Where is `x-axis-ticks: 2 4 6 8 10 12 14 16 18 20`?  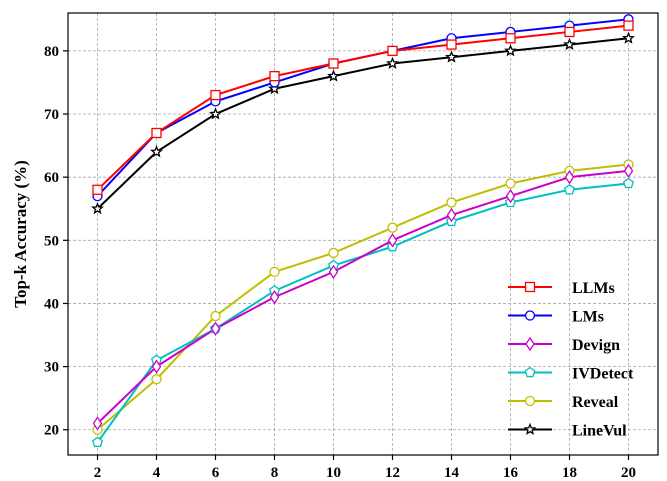
x-axis-ticks: 2 4 6 8 10 12 14 16 18 20 is located at coordinates (365, 468).